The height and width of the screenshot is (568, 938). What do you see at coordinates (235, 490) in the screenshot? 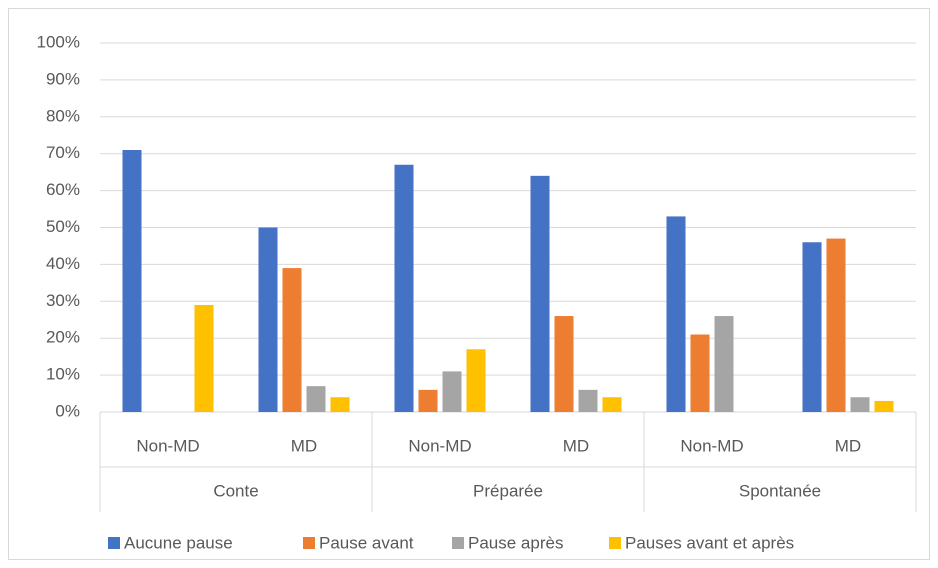
I see `group-label: Conte` at bounding box center [235, 490].